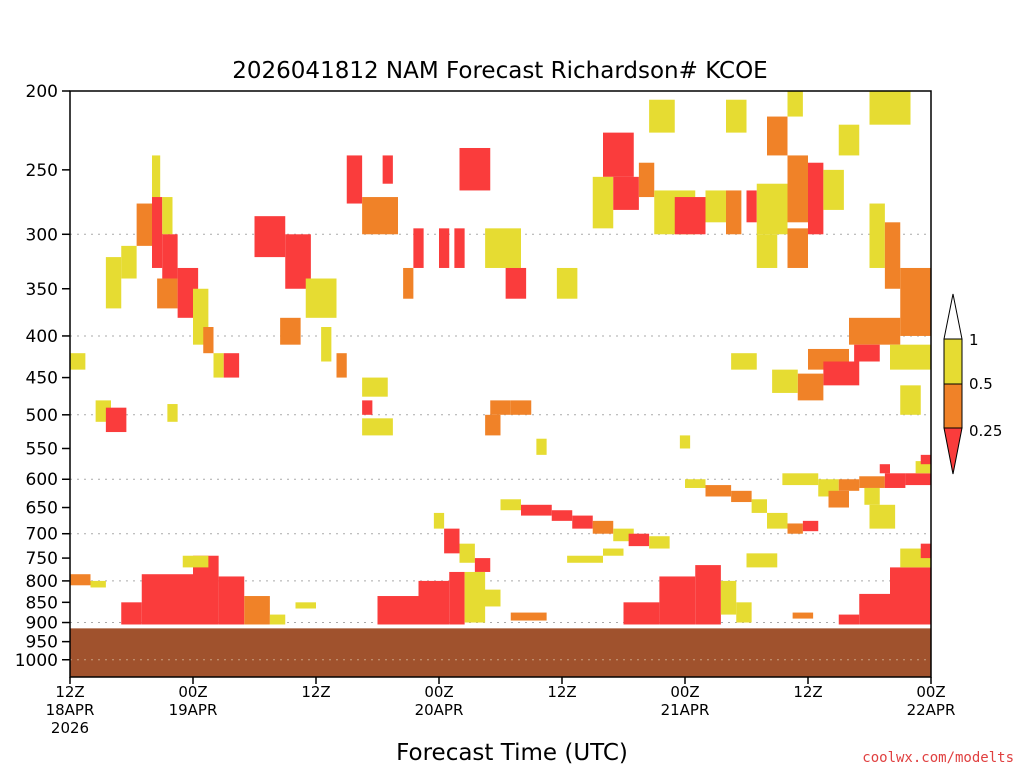 Image resolution: width=1024 pixels, height=768 pixels. Describe the element at coordinates (42, 379) in the screenshot. I see `y-tick-label: 450` at that location.